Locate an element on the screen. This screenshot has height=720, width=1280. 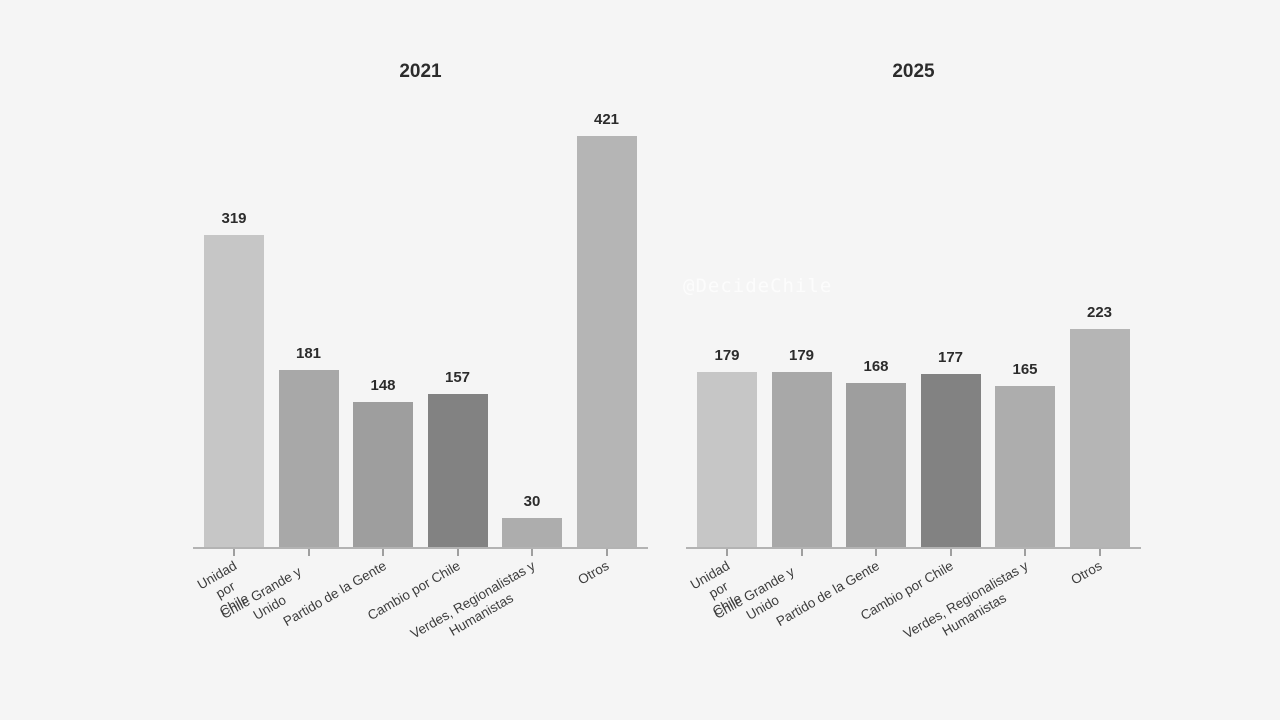
watermark-text: @DecideChile is located at coordinates (758, 286).